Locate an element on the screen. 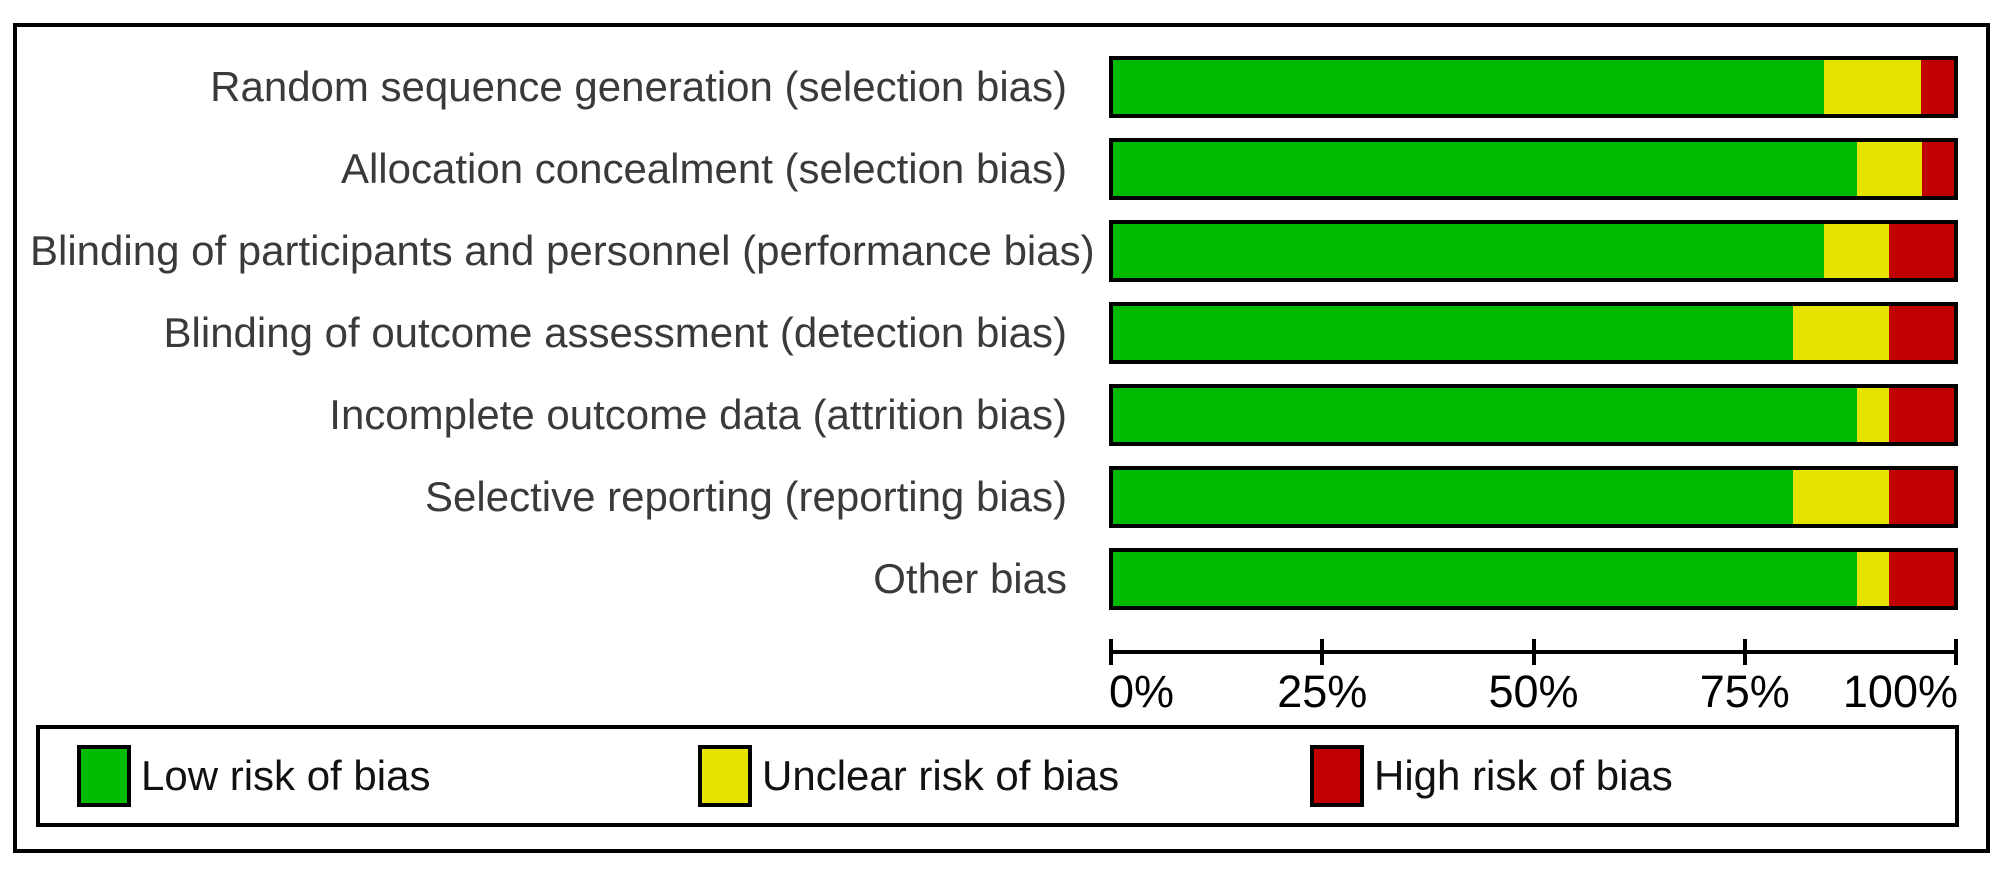 Image resolution: width=2000 pixels, height=877 pixels. axis-tick-label: 50% is located at coordinates (1533, 691).